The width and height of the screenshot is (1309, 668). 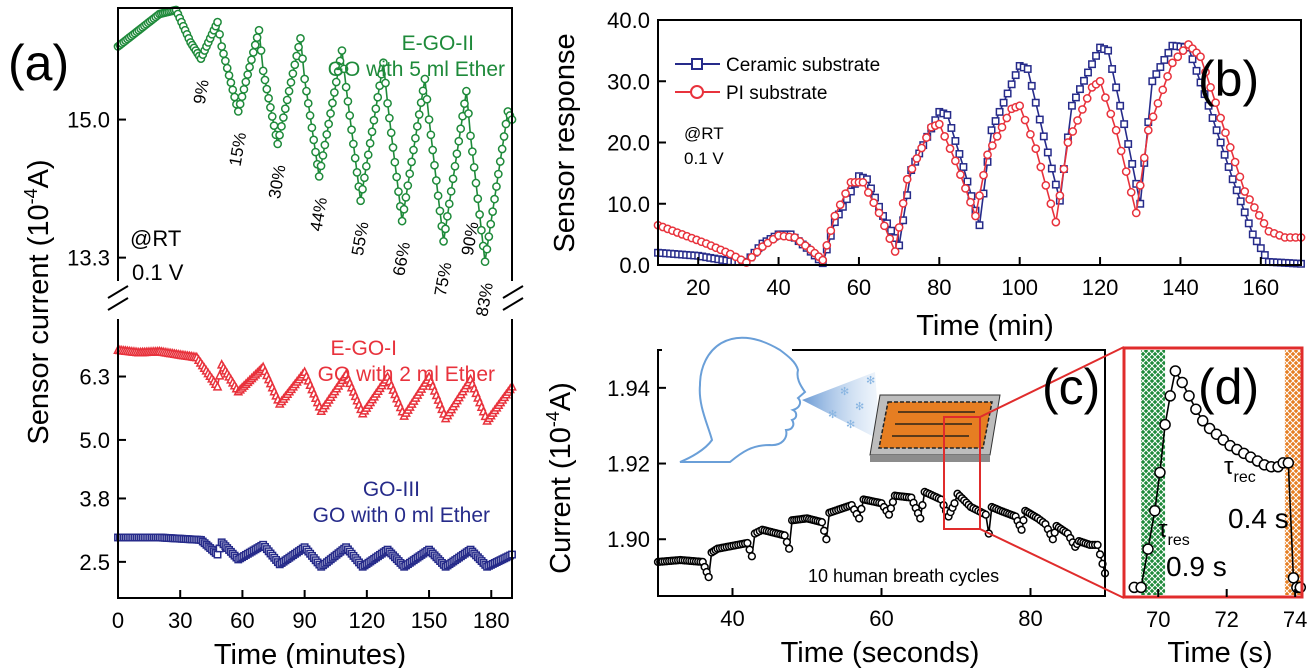 I want to click on panel-a-y-tick-label: 2.5, so click(x=94, y=562).